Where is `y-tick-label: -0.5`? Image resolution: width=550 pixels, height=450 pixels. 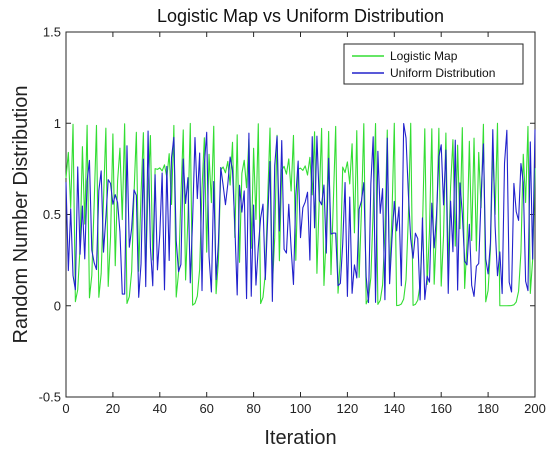
y-tick-label: -0.5 is located at coordinates (50, 397).